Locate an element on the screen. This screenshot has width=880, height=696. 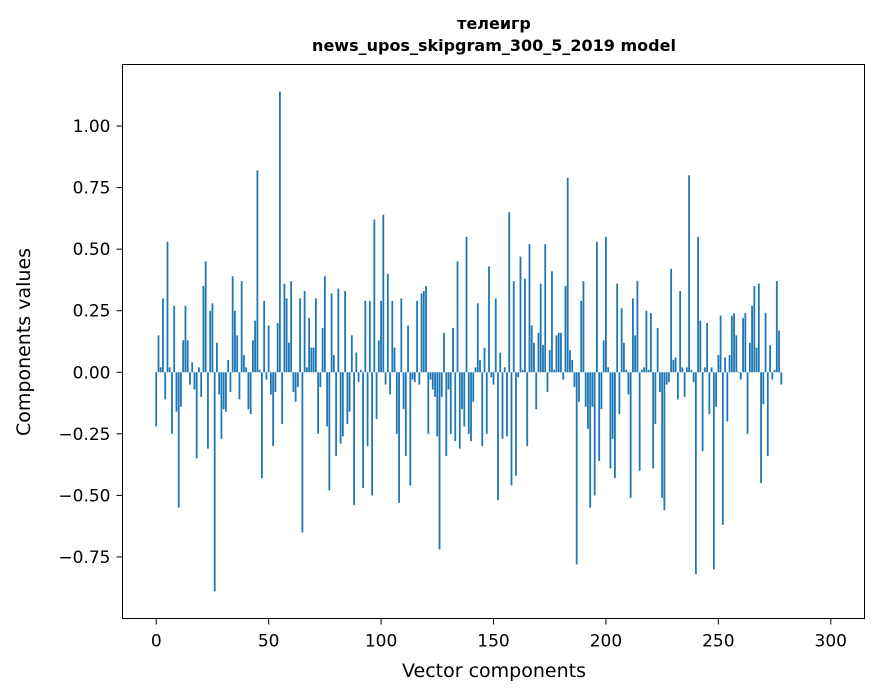
x-axis-label: Vector components is located at coordinates (494, 671).